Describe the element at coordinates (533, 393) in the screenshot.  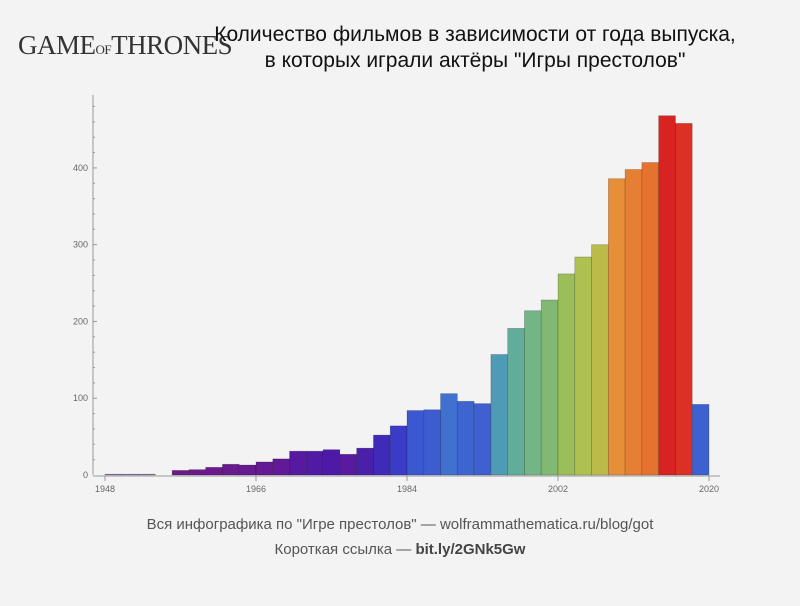
I see `bar-1998` at that location.